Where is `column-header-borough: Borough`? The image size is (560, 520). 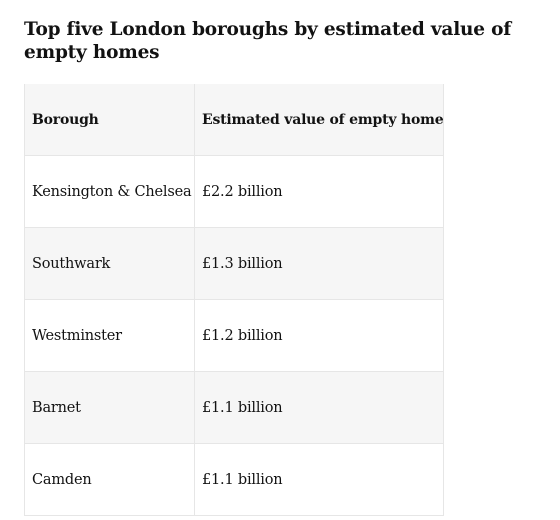
column-header-borough: Borough is located at coordinates (109, 120).